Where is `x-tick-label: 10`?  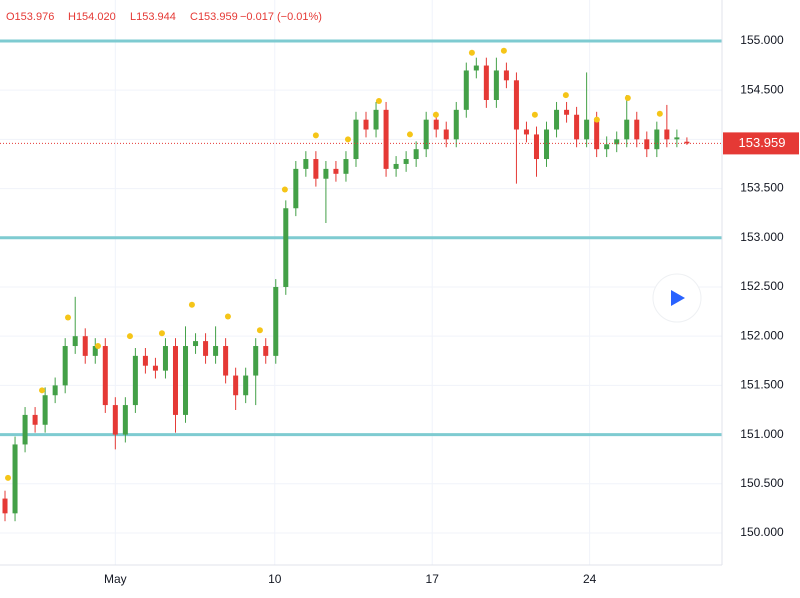
x-tick-label: 10 is located at coordinates (275, 579).